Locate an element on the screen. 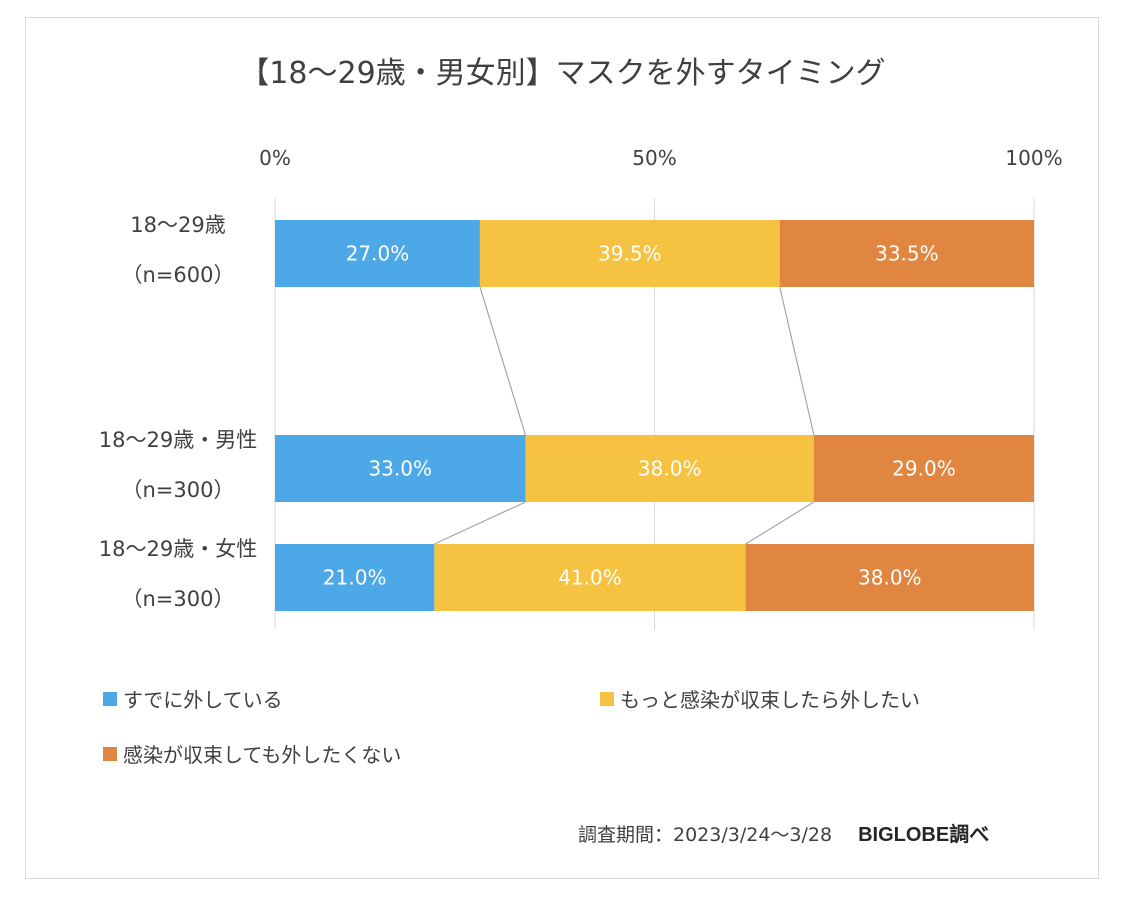  data-label: 21.0% is located at coordinates (355, 578).